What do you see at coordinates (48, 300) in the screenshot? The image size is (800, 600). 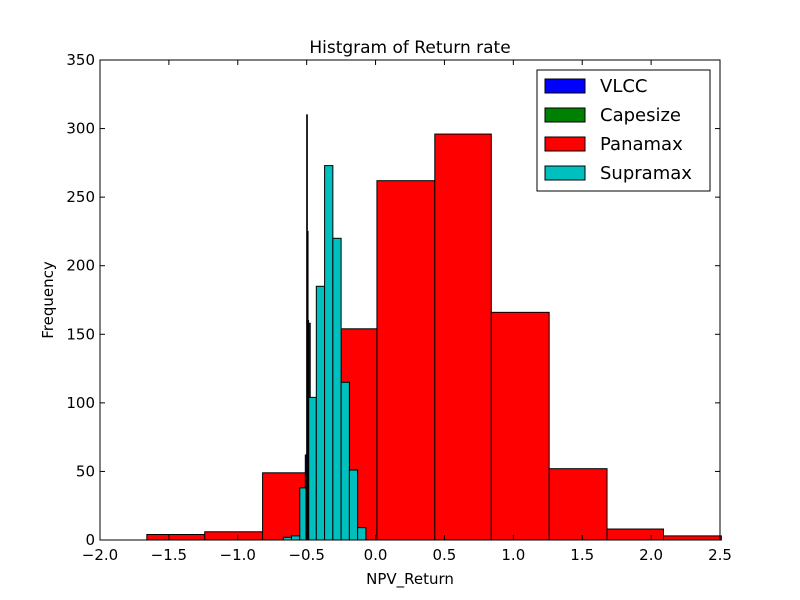 I see `y-axis-label: Frequency` at bounding box center [48, 300].